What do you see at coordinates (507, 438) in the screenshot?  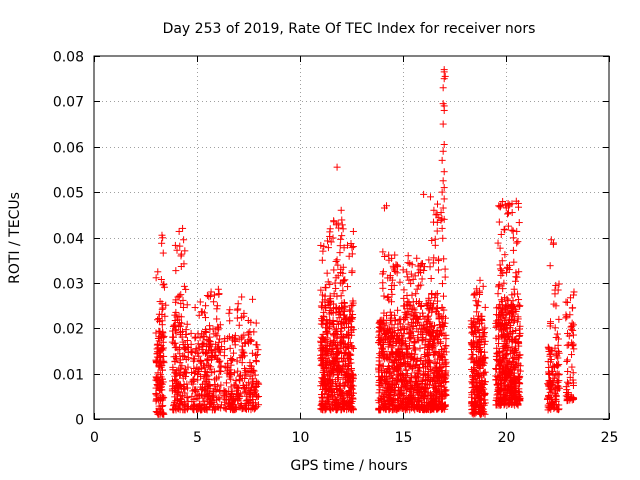 I see `x-tick-label: 20` at bounding box center [507, 438].